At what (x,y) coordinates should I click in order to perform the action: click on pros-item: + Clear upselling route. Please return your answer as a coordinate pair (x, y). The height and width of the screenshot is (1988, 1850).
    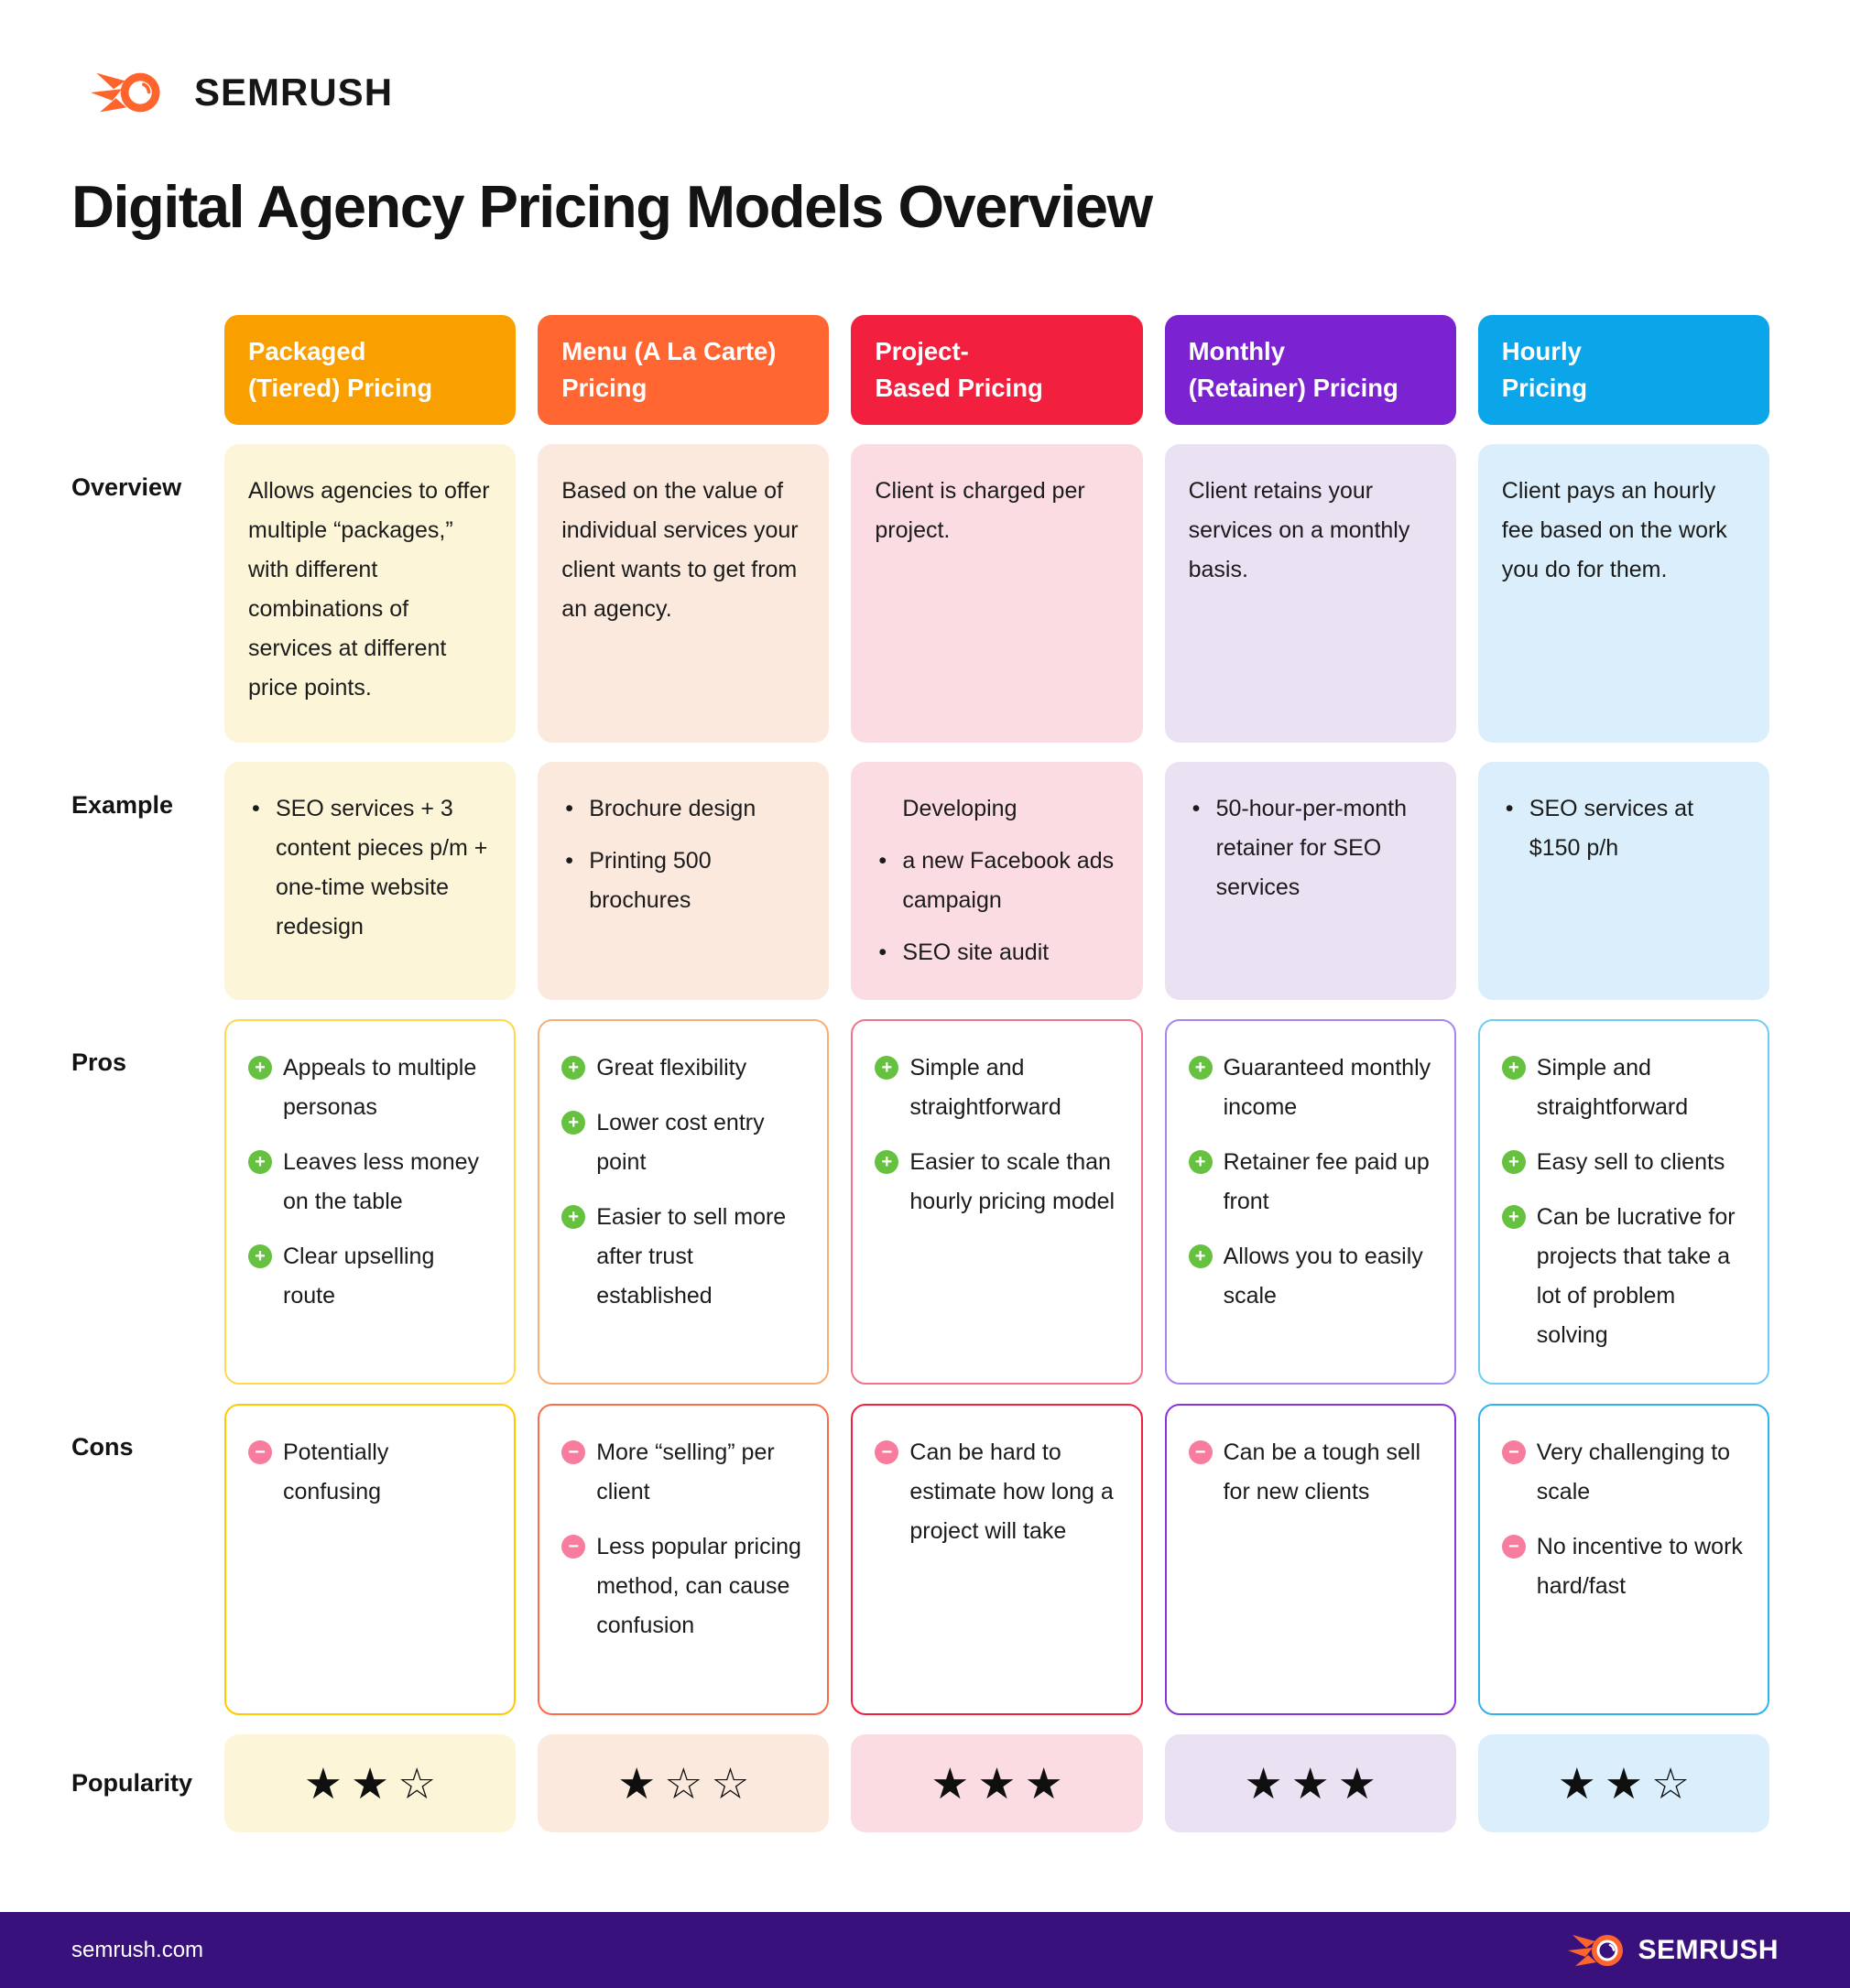
    Looking at the image, I should click on (370, 1276).